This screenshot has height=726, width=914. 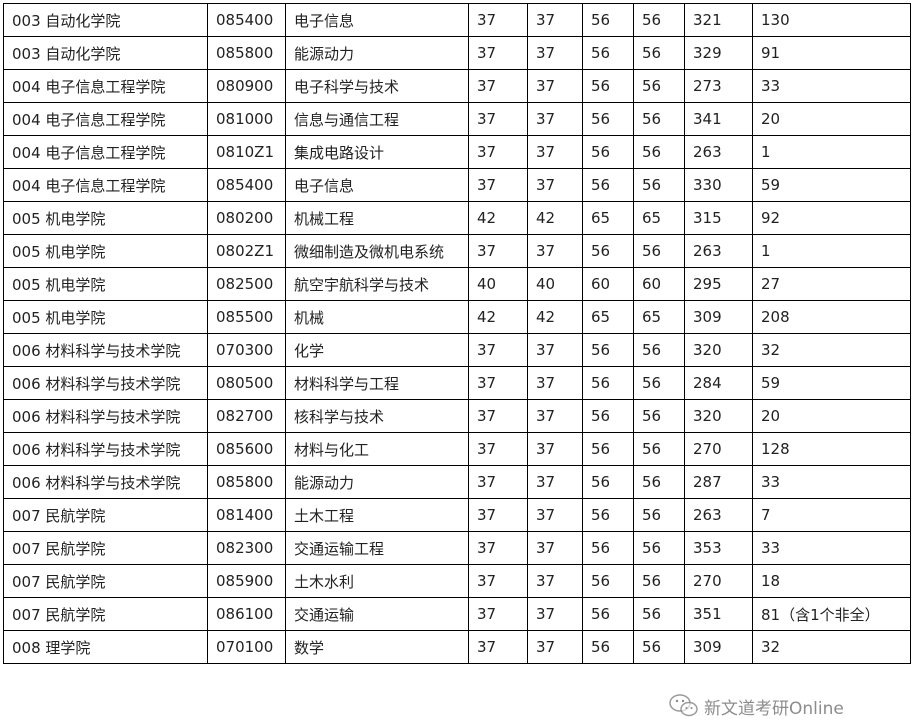 What do you see at coordinates (246, 515) in the screenshot?
I see `major-code-cell: 081400` at bounding box center [246, 515].